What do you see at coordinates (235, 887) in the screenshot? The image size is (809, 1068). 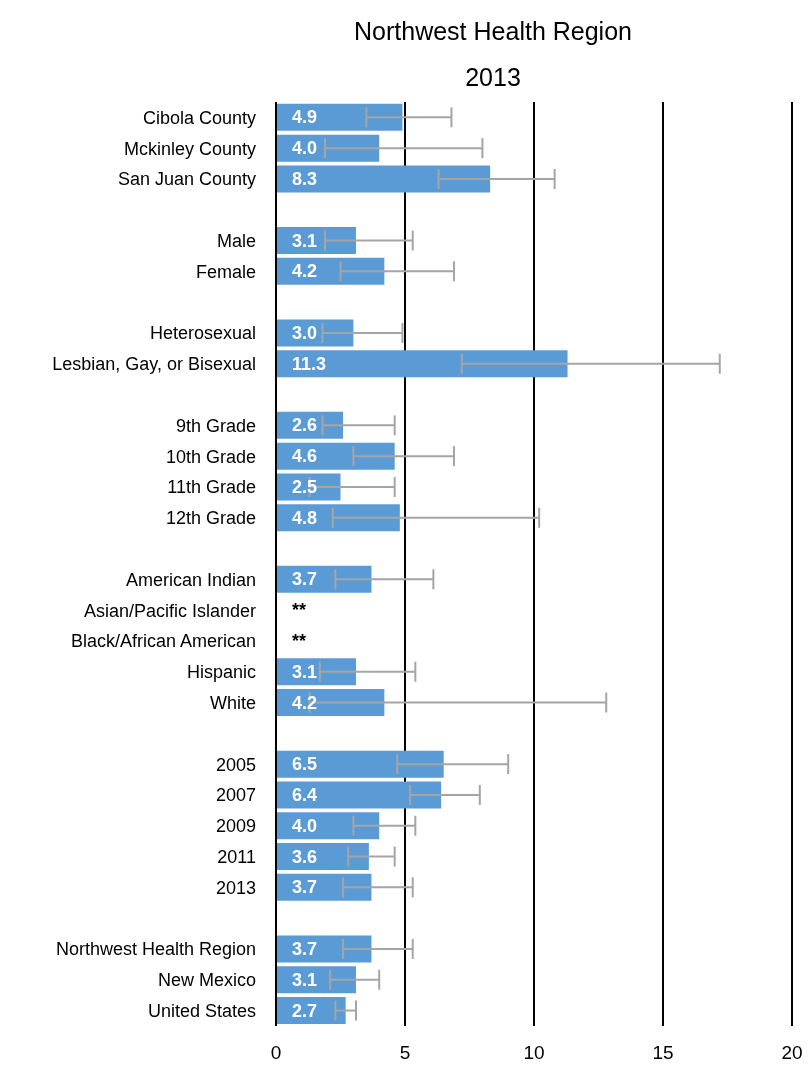 I see `y-tick-label: 2013` at bounding box center [235, 887].